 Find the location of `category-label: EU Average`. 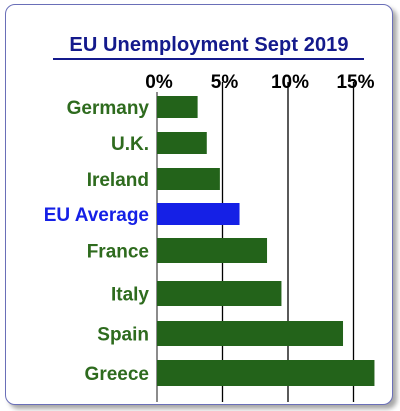

category-label: EU Average is located at coordinates (96, 215).